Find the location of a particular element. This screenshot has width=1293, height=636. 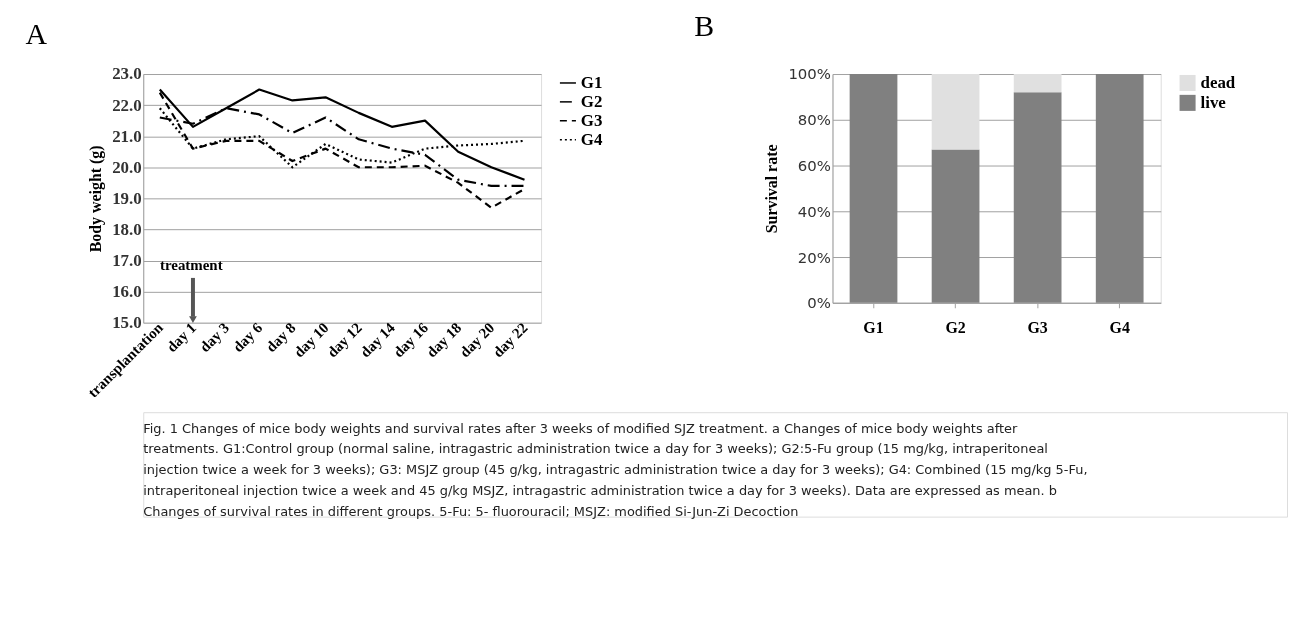

x-tick-label: G3 is located at coordinates (1037, 328).